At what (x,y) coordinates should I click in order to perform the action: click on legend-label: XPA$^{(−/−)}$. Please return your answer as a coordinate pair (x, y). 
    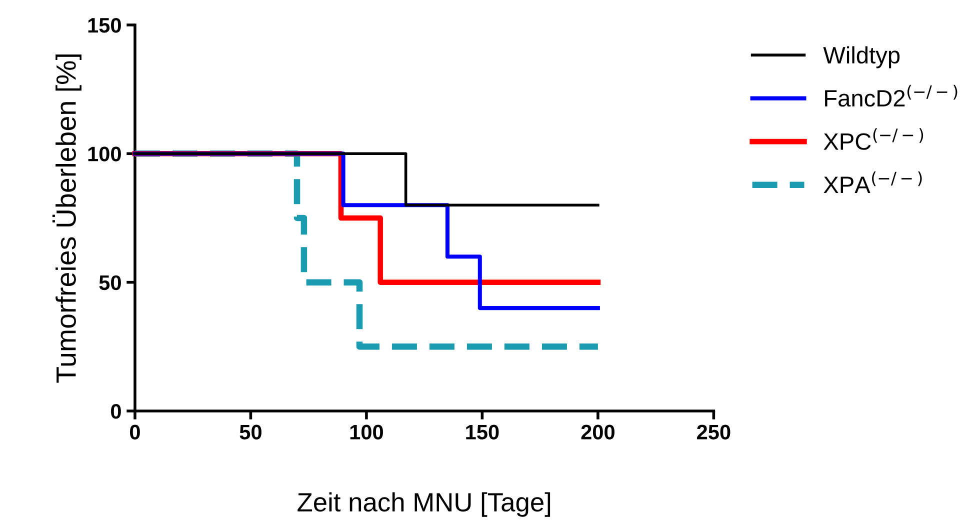
    Looking at the image, I should click on (873, 182).